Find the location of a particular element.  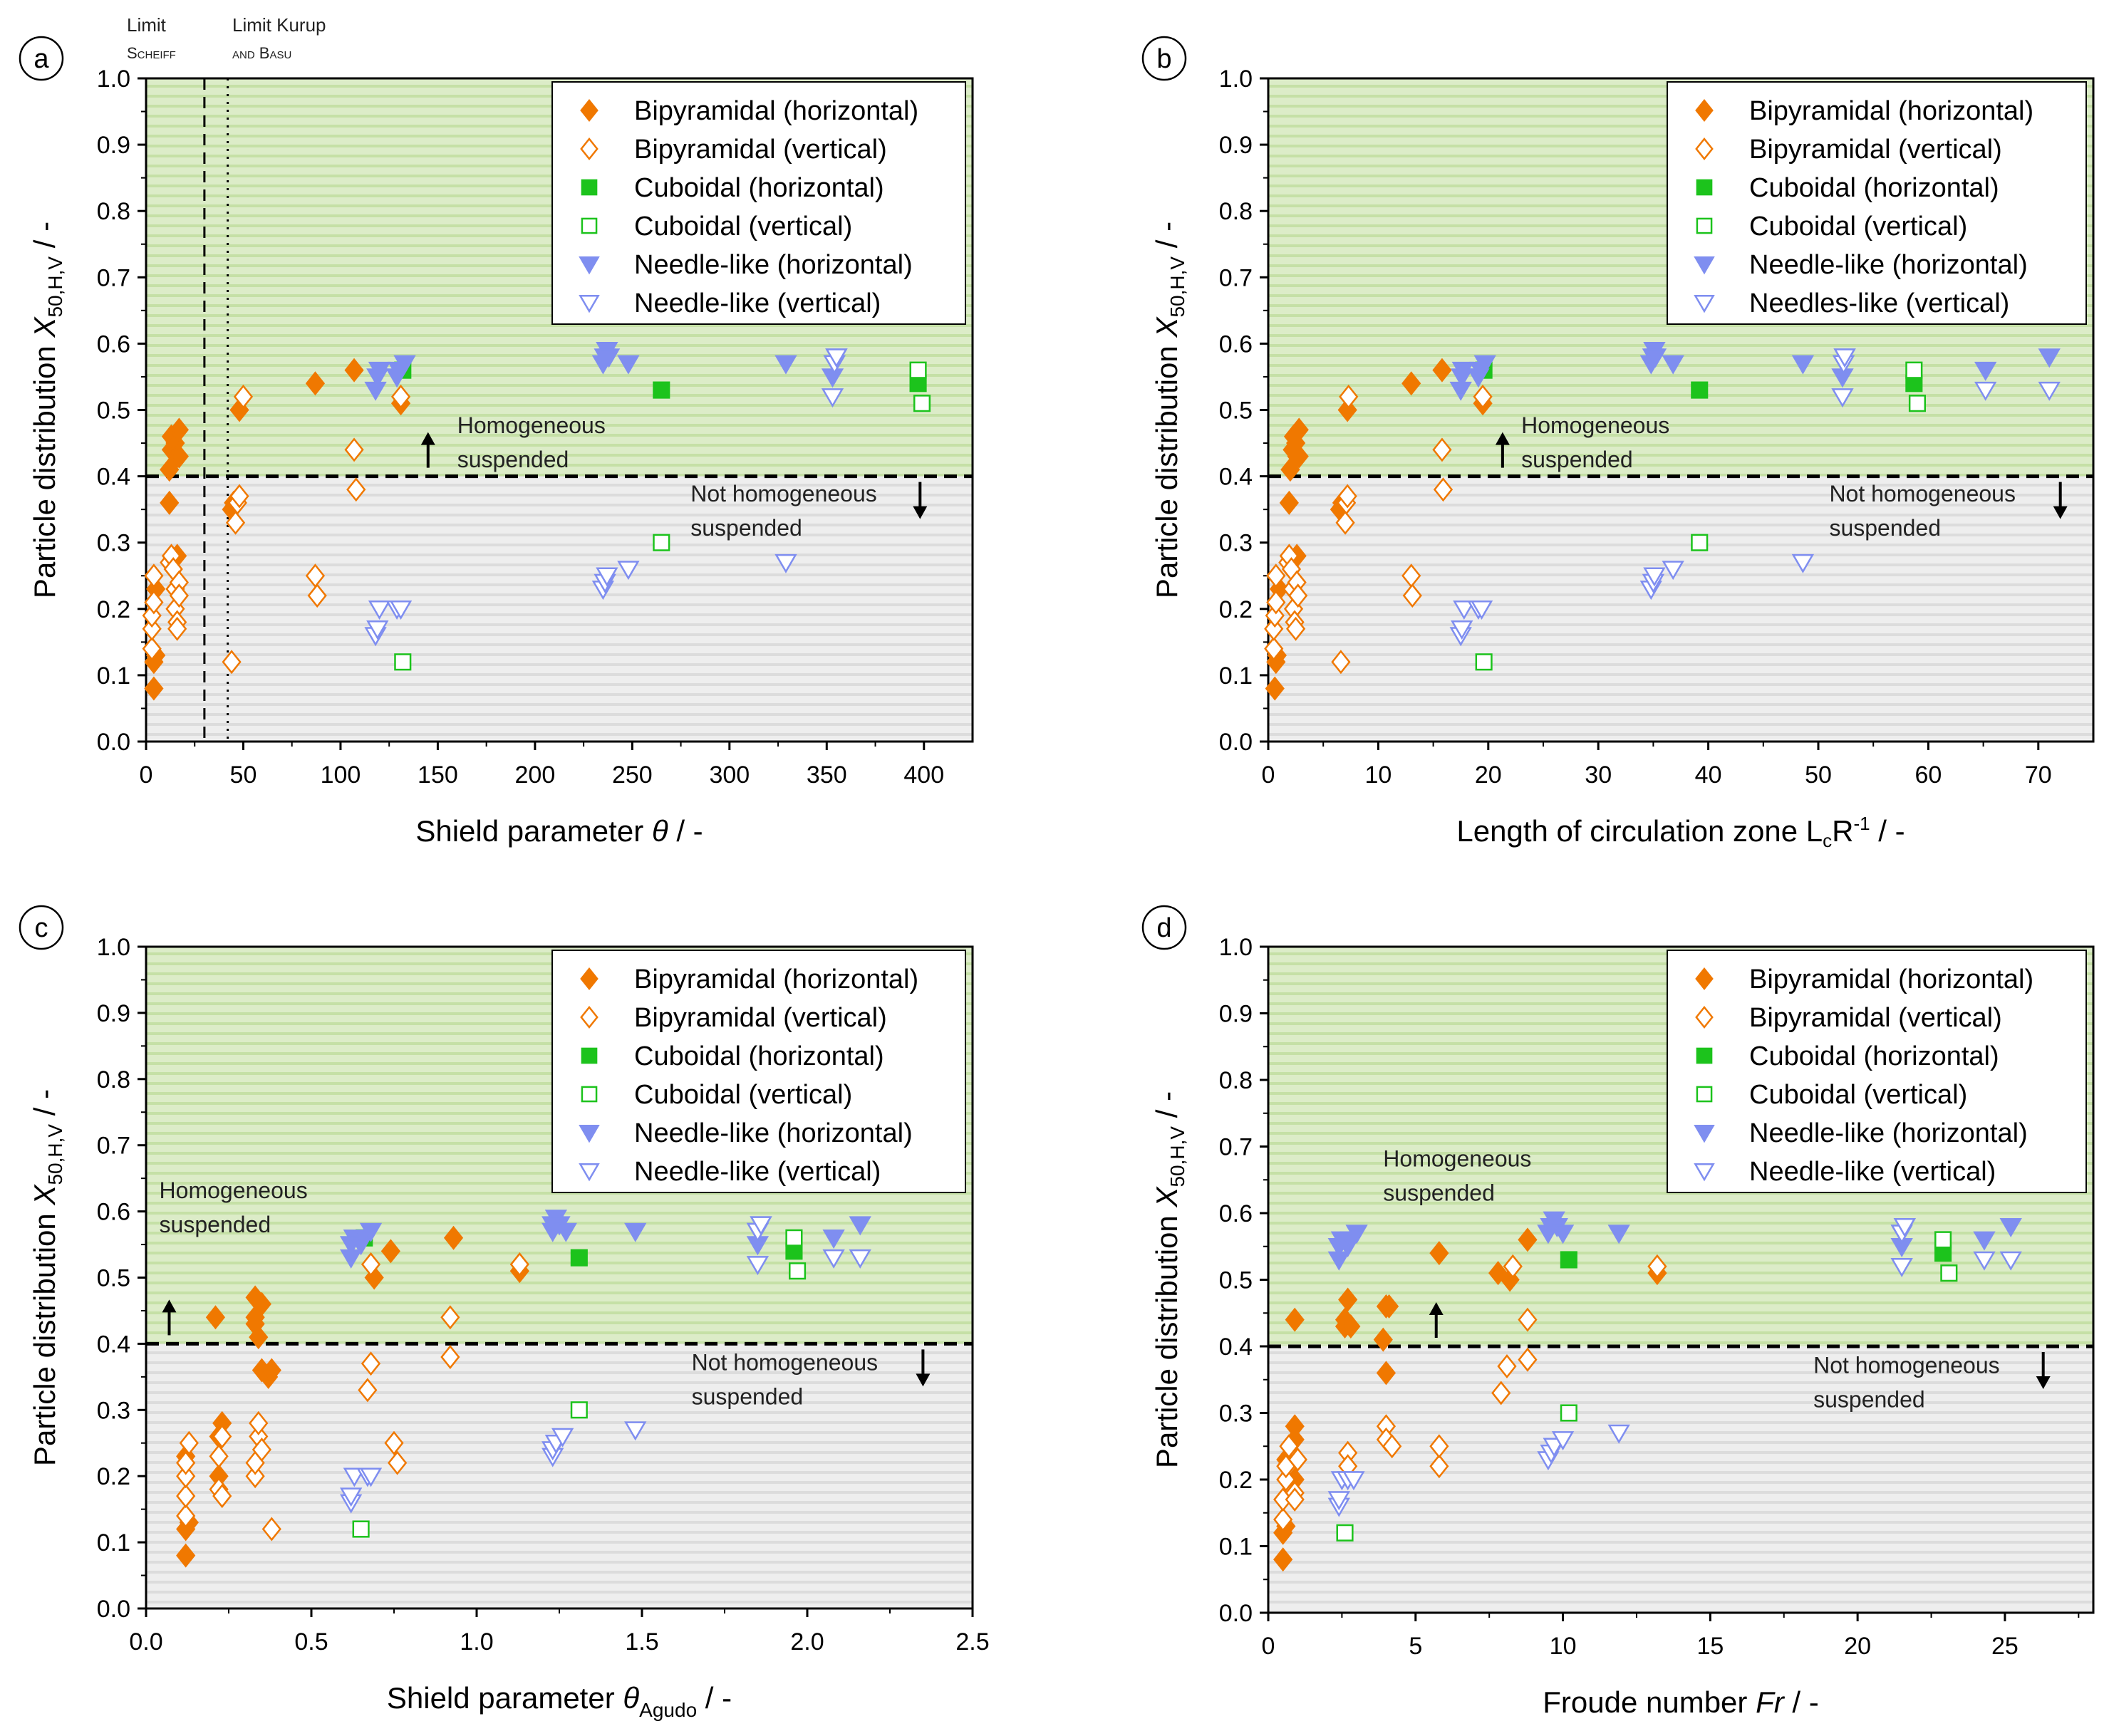

label-part: 50,H,V is located at coordinates (1177, 1156).